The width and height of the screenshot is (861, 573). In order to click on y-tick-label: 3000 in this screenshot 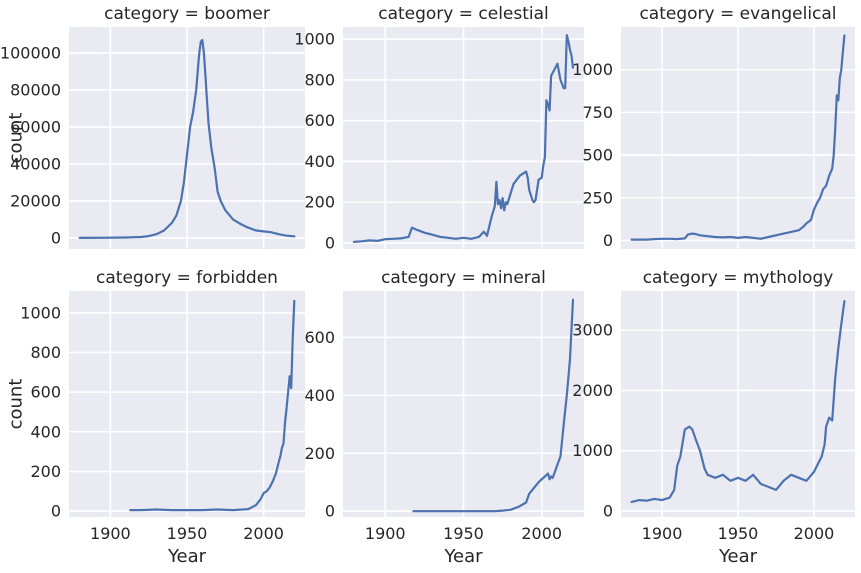, I will do `click(592, 330)`.